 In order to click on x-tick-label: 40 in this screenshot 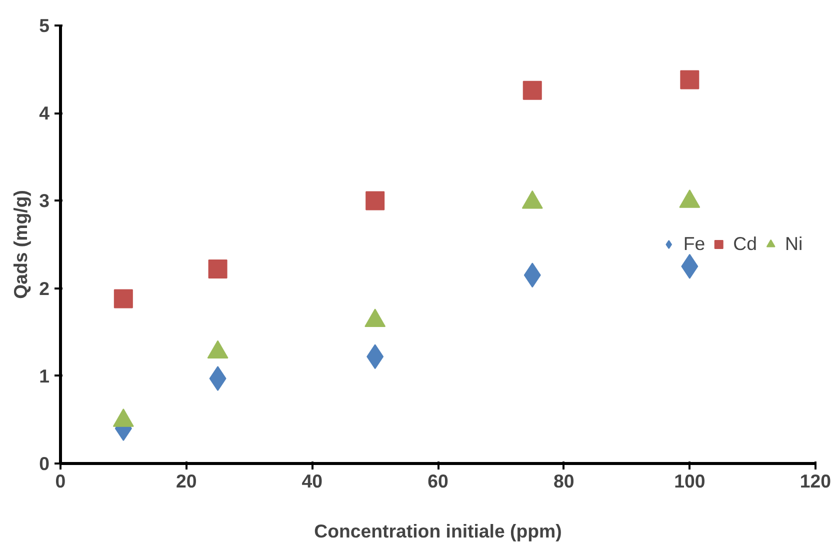, I will do `click(312, 481)`.